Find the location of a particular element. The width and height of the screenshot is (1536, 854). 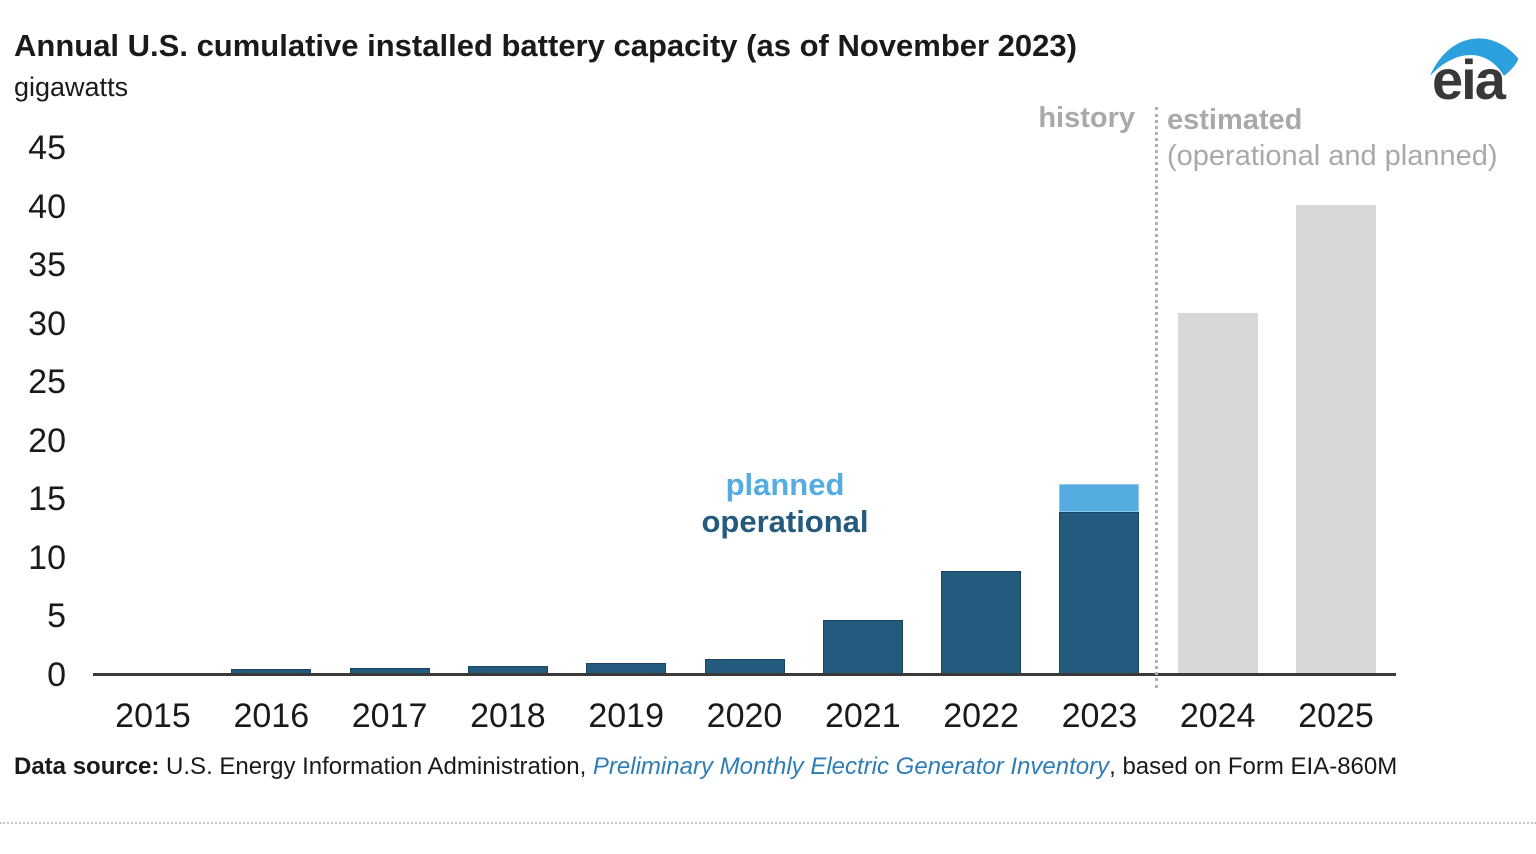

eia-logo: eia is located at coordinates (1478, 64).